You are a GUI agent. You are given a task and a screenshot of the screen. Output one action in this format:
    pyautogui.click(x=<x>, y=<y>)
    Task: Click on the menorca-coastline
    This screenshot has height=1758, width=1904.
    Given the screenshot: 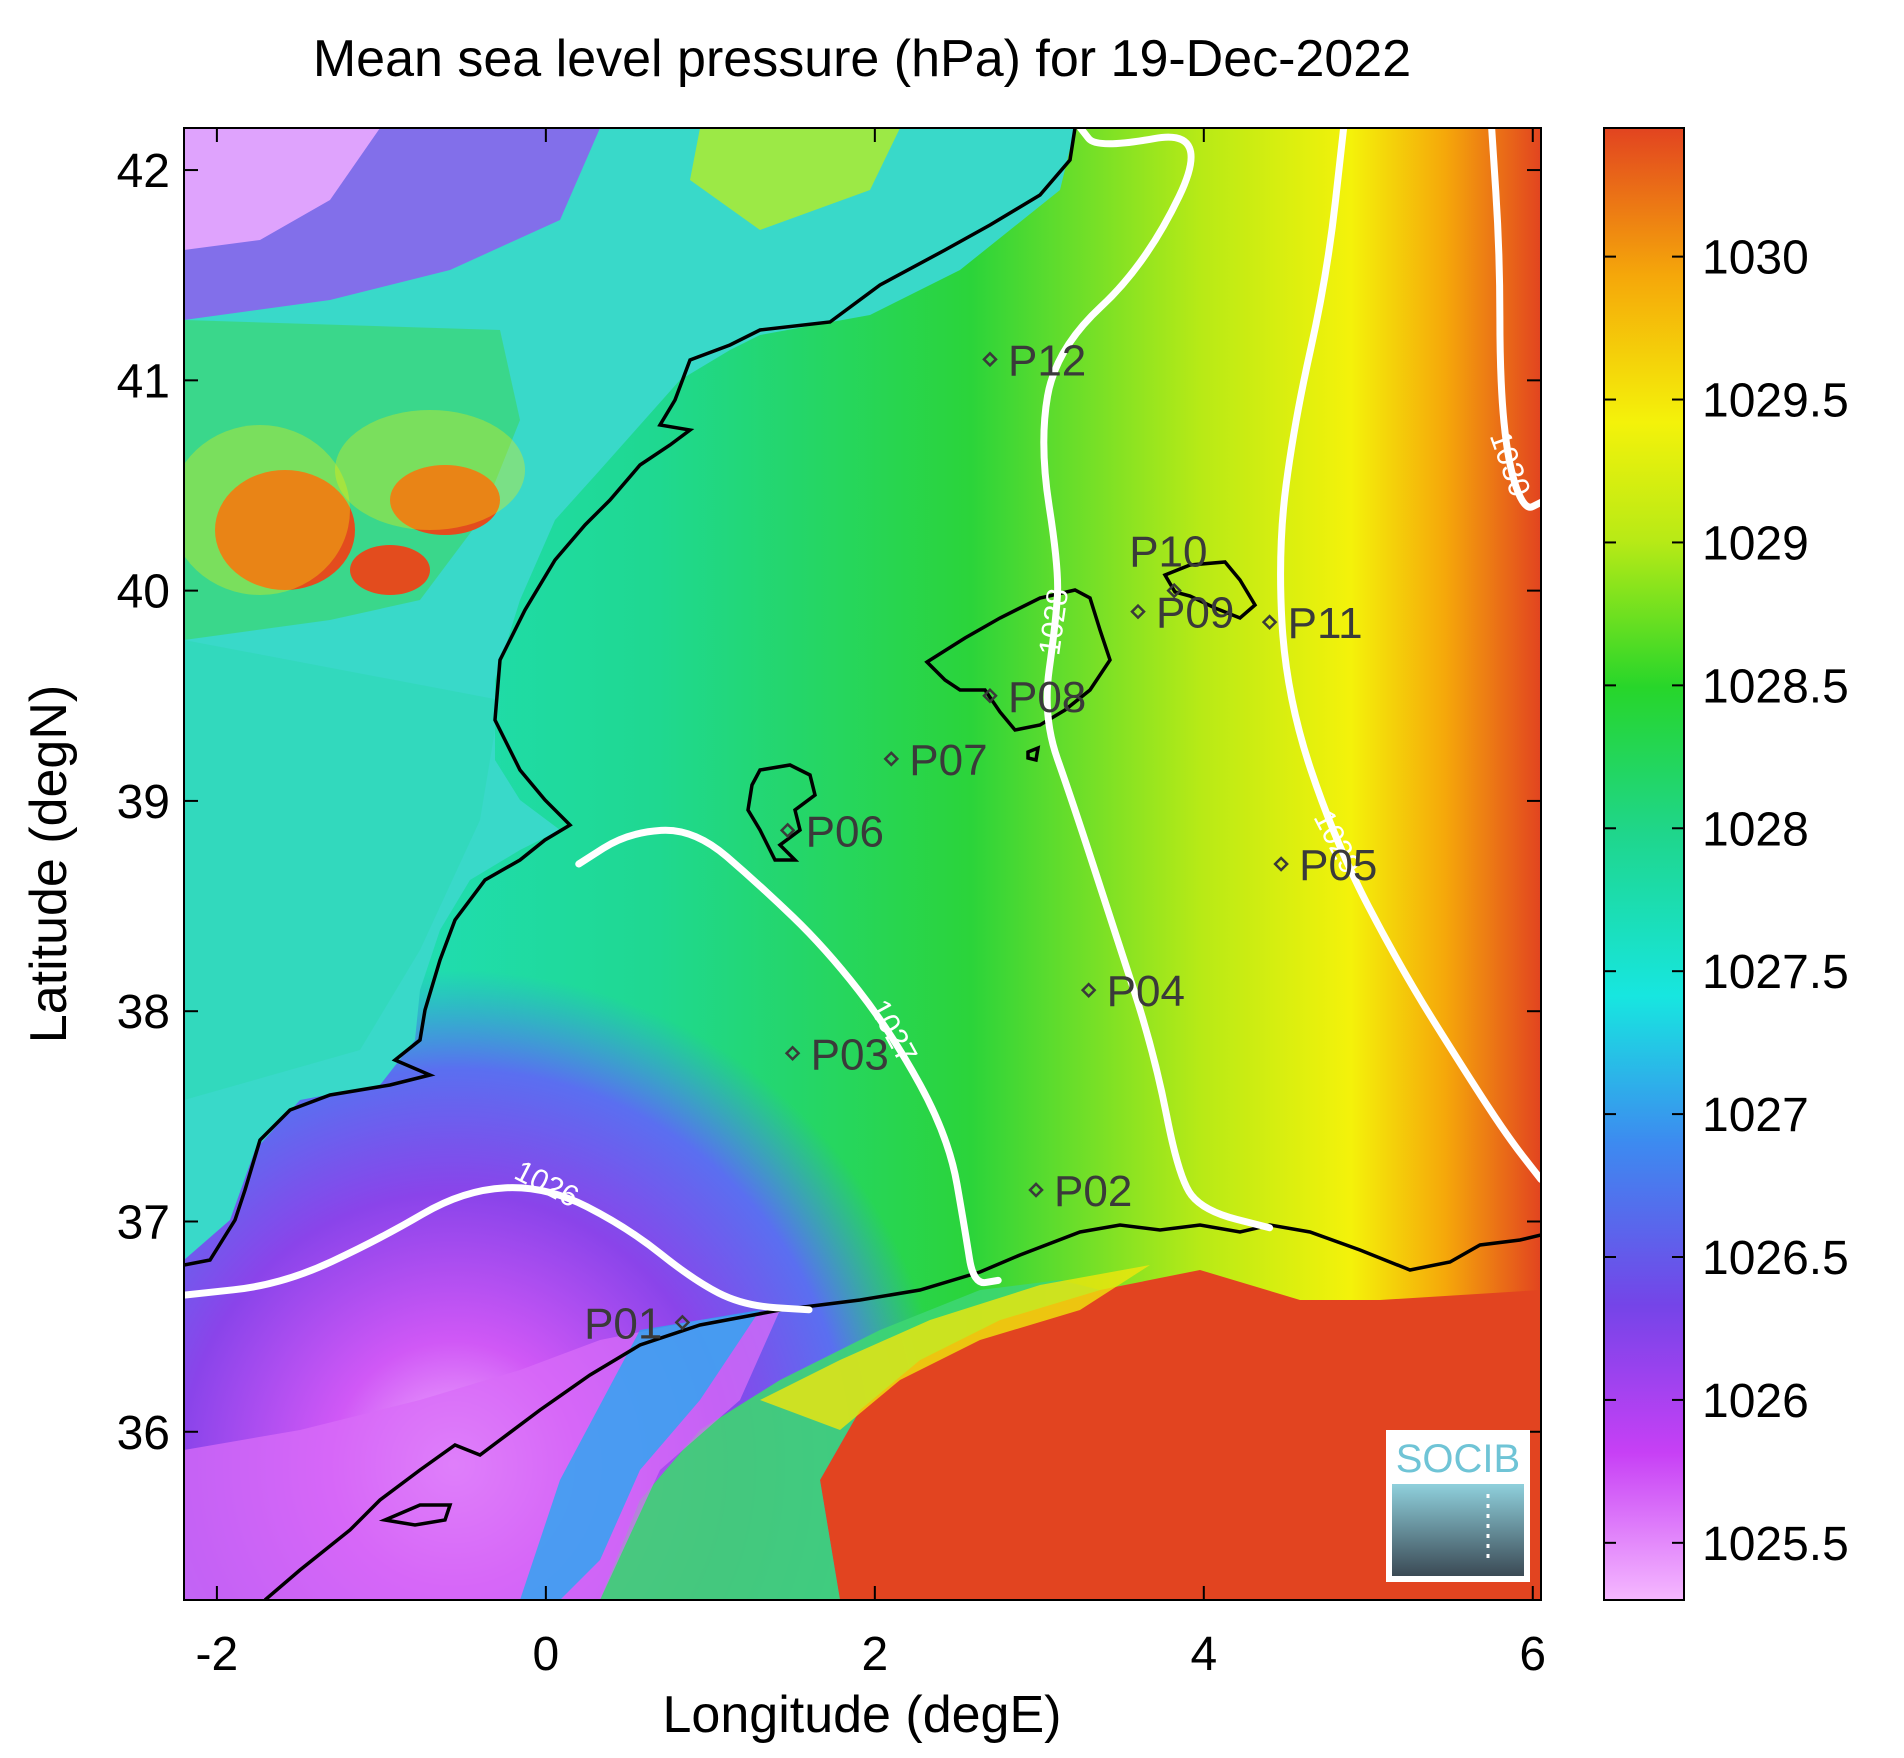 What is the action you would take?
    pyautogui.click(x=1210, y=590)
    